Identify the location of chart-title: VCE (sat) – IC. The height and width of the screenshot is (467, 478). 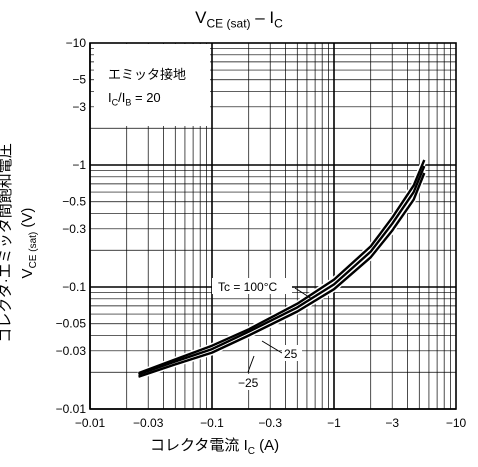
(239, 19).